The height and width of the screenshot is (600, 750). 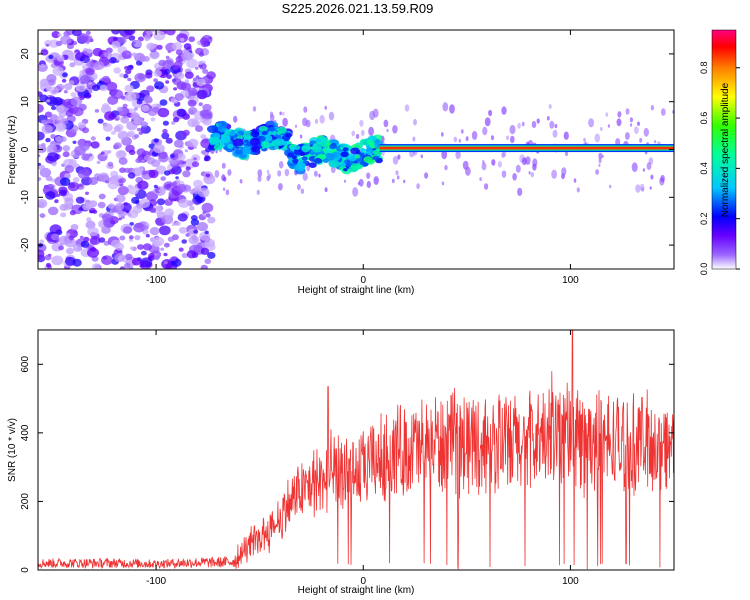 What do you see at coordinates (356, 290) in the screenshot?
I see `spectrogram-x-axis-label: Height of straight line (km)` at bounding box center [356, 290].